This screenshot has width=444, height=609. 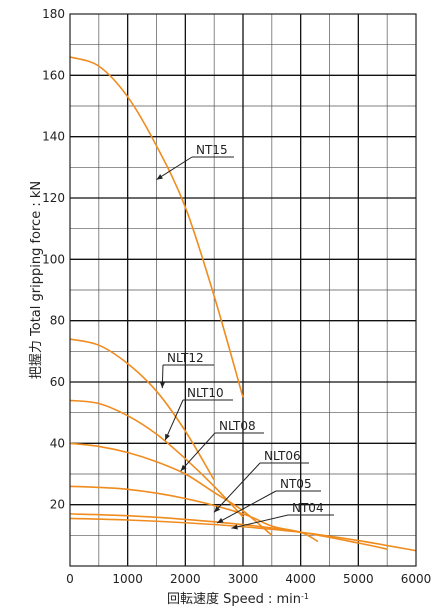 What do you see at coordinates (57, 321) in the screenshot?
I see `y-tick-label: 80` at bounding box center [57, 321].